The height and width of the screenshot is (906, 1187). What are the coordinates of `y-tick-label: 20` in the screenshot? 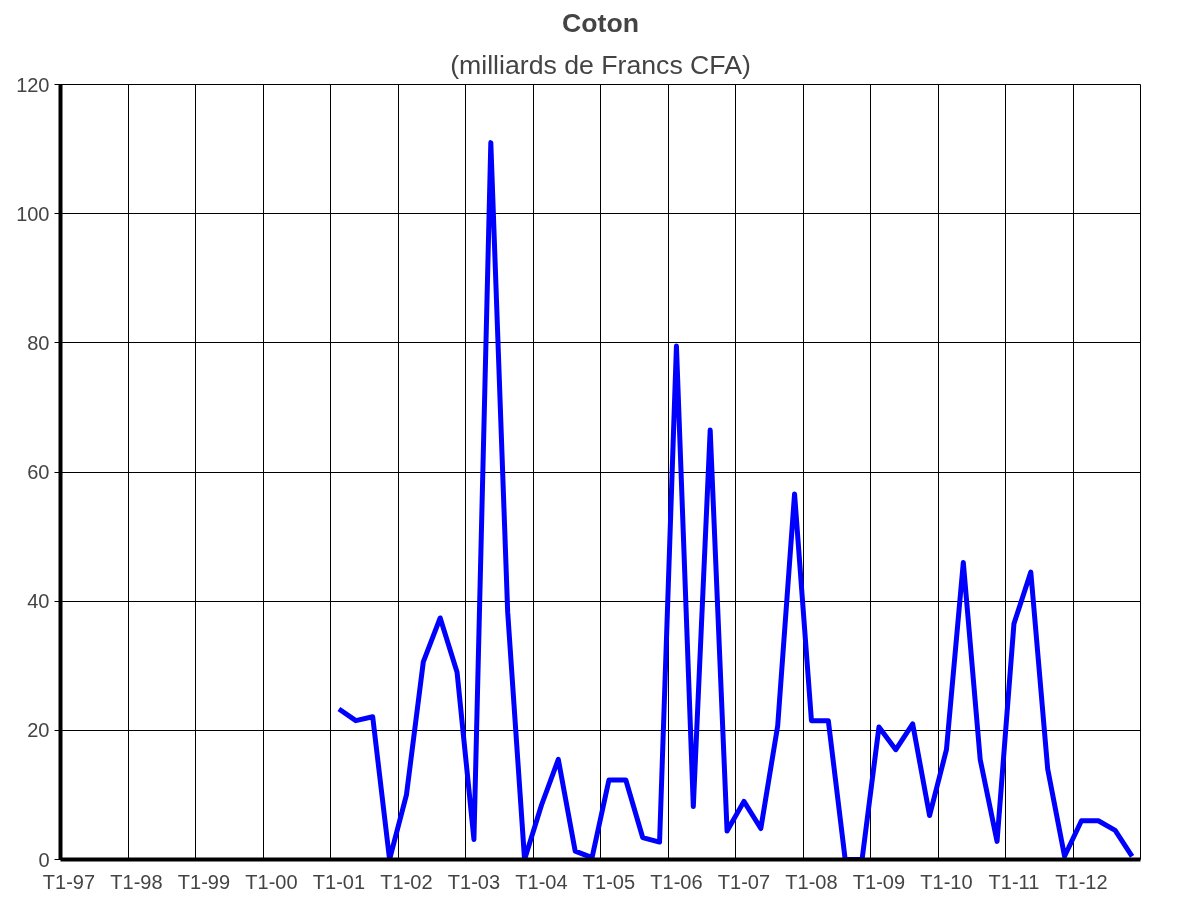 It's located at (38, 730).